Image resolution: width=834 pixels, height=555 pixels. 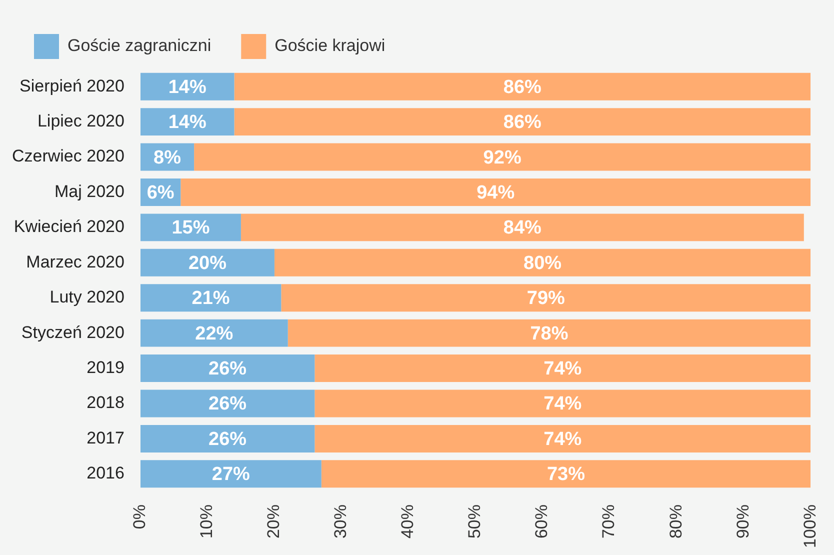 I want to click on legend-label: Goście zagraniczni, so click(x=140, y=46).